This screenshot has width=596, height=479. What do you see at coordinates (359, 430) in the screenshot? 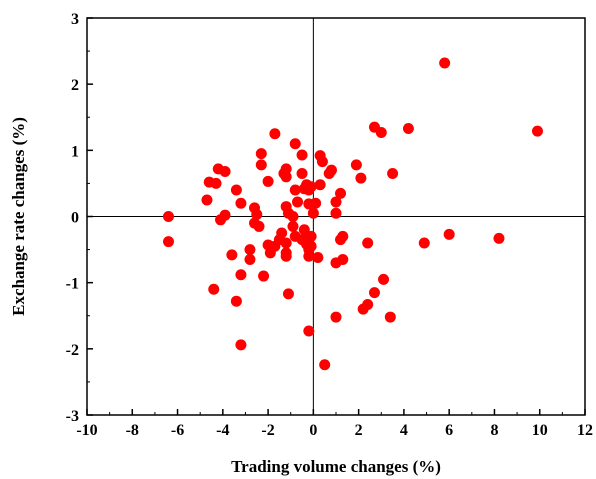
I see `x-tick-label: 2` at bounding box center [359, 430].